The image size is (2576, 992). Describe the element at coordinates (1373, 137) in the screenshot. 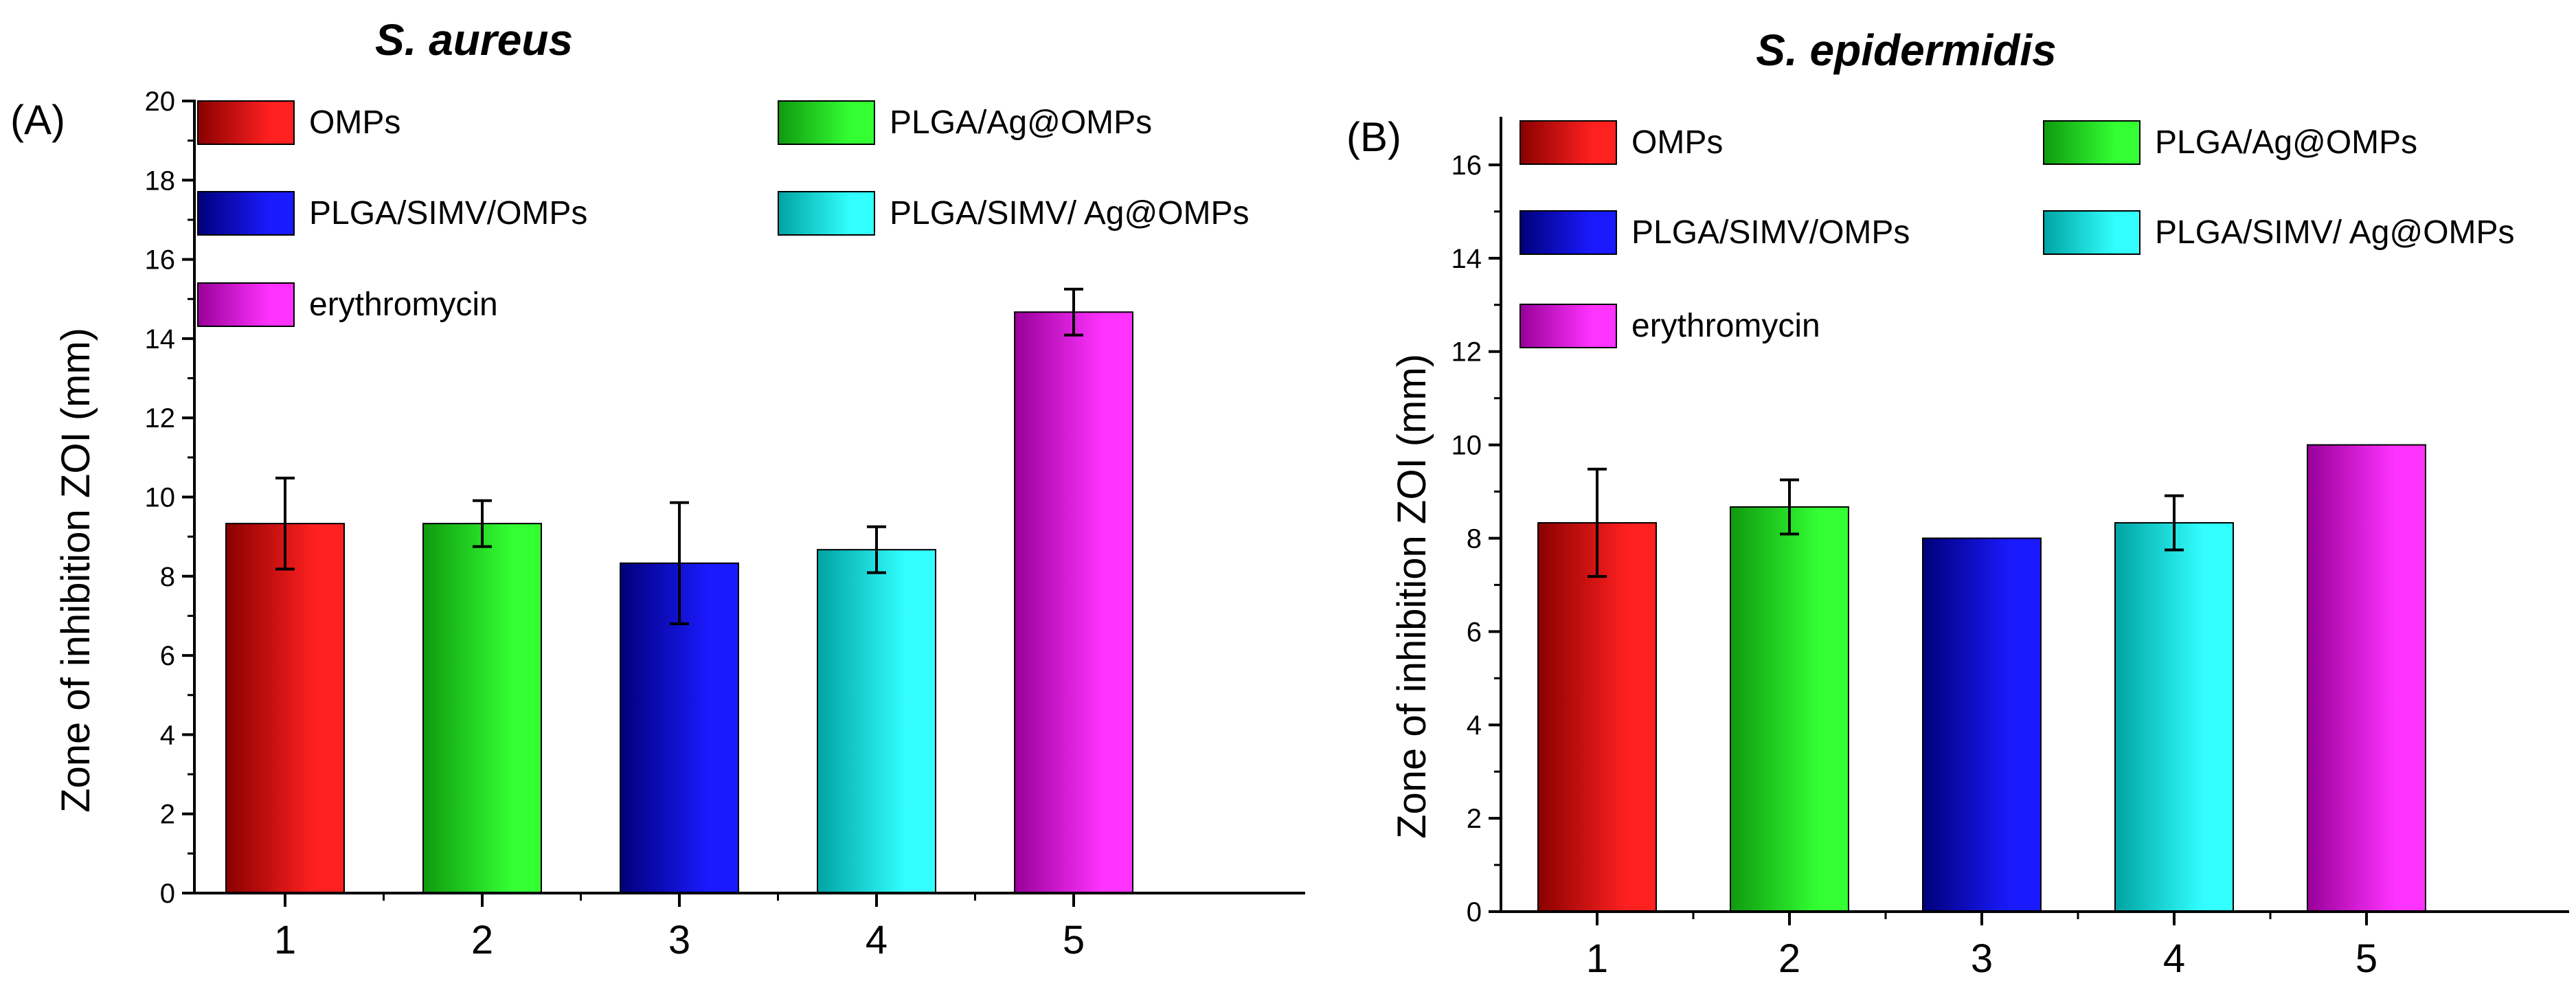

I see `chart-b-panel-label: (B)` at that location.